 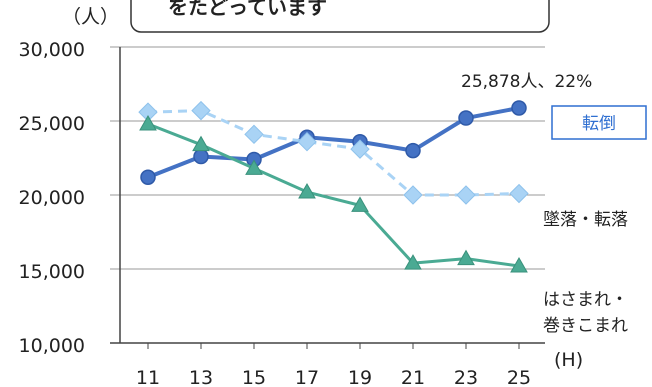 What do you see at coordinates (254, 377) in the screenshot?
I see `x-tick-label: 15` at bounding box center [254, 377].